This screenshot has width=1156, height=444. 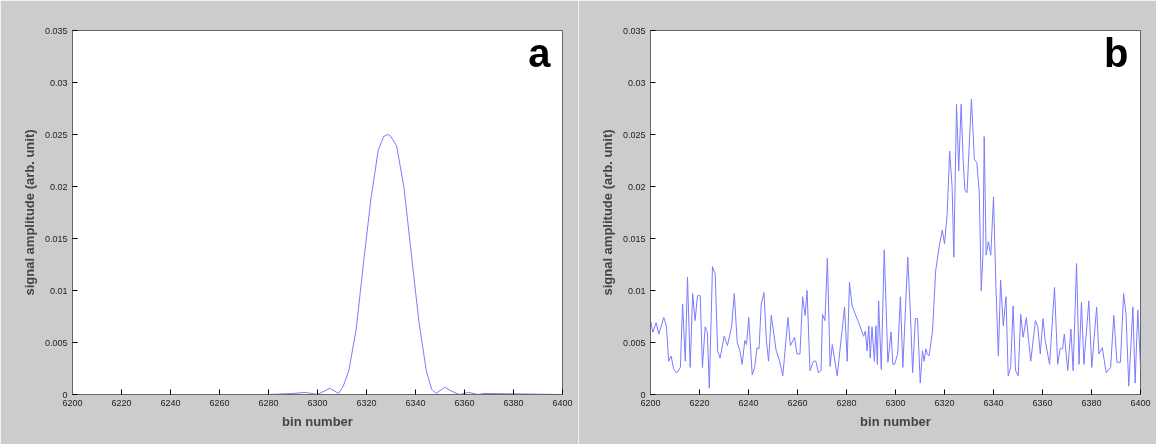 I want to click on annotation: a, so click(x=540, y=52).